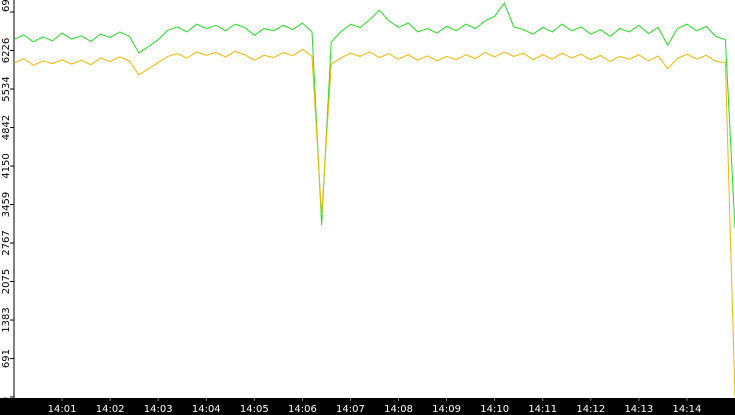 The height and width of the screenshot is (415, 735). What do you see at coordinates (446, 409) in the screenshot?
I see `x-tick-label: 14:09` at bounding box center [446, 409].